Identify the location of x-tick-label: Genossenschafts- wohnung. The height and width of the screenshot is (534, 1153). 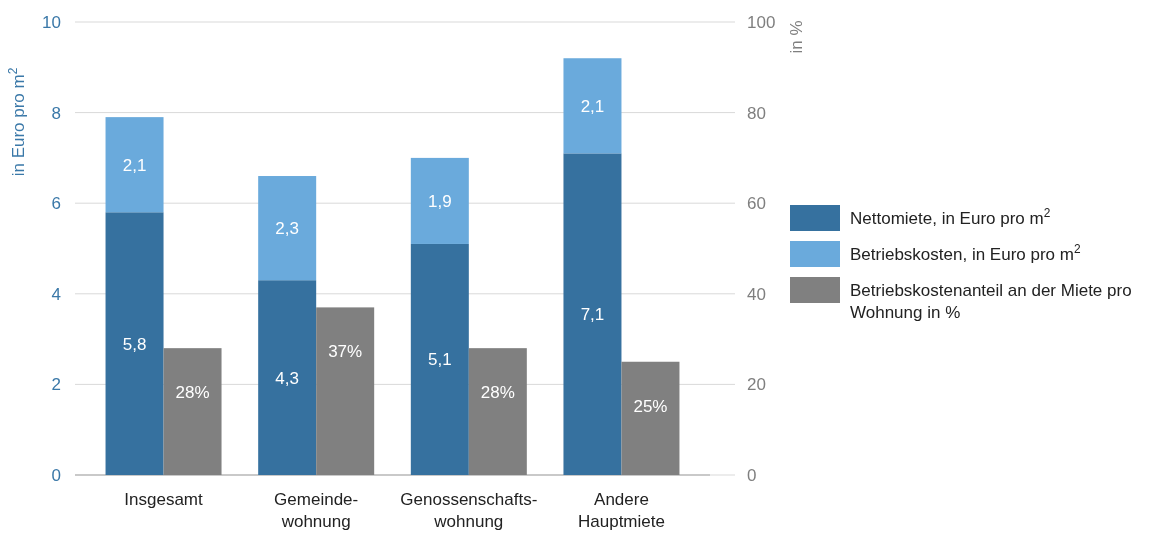
(469, 510).